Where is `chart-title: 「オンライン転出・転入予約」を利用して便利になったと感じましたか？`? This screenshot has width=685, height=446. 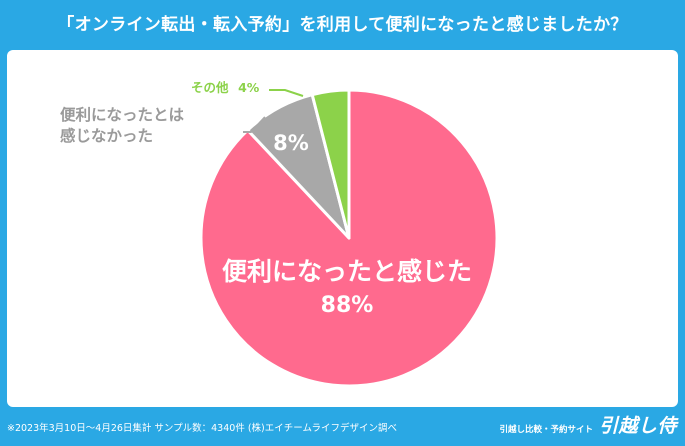 chart-title: 「オンライン転出・転入予約」を利用して便利になったと感じましたか？ is located at coordinates (342, 25).